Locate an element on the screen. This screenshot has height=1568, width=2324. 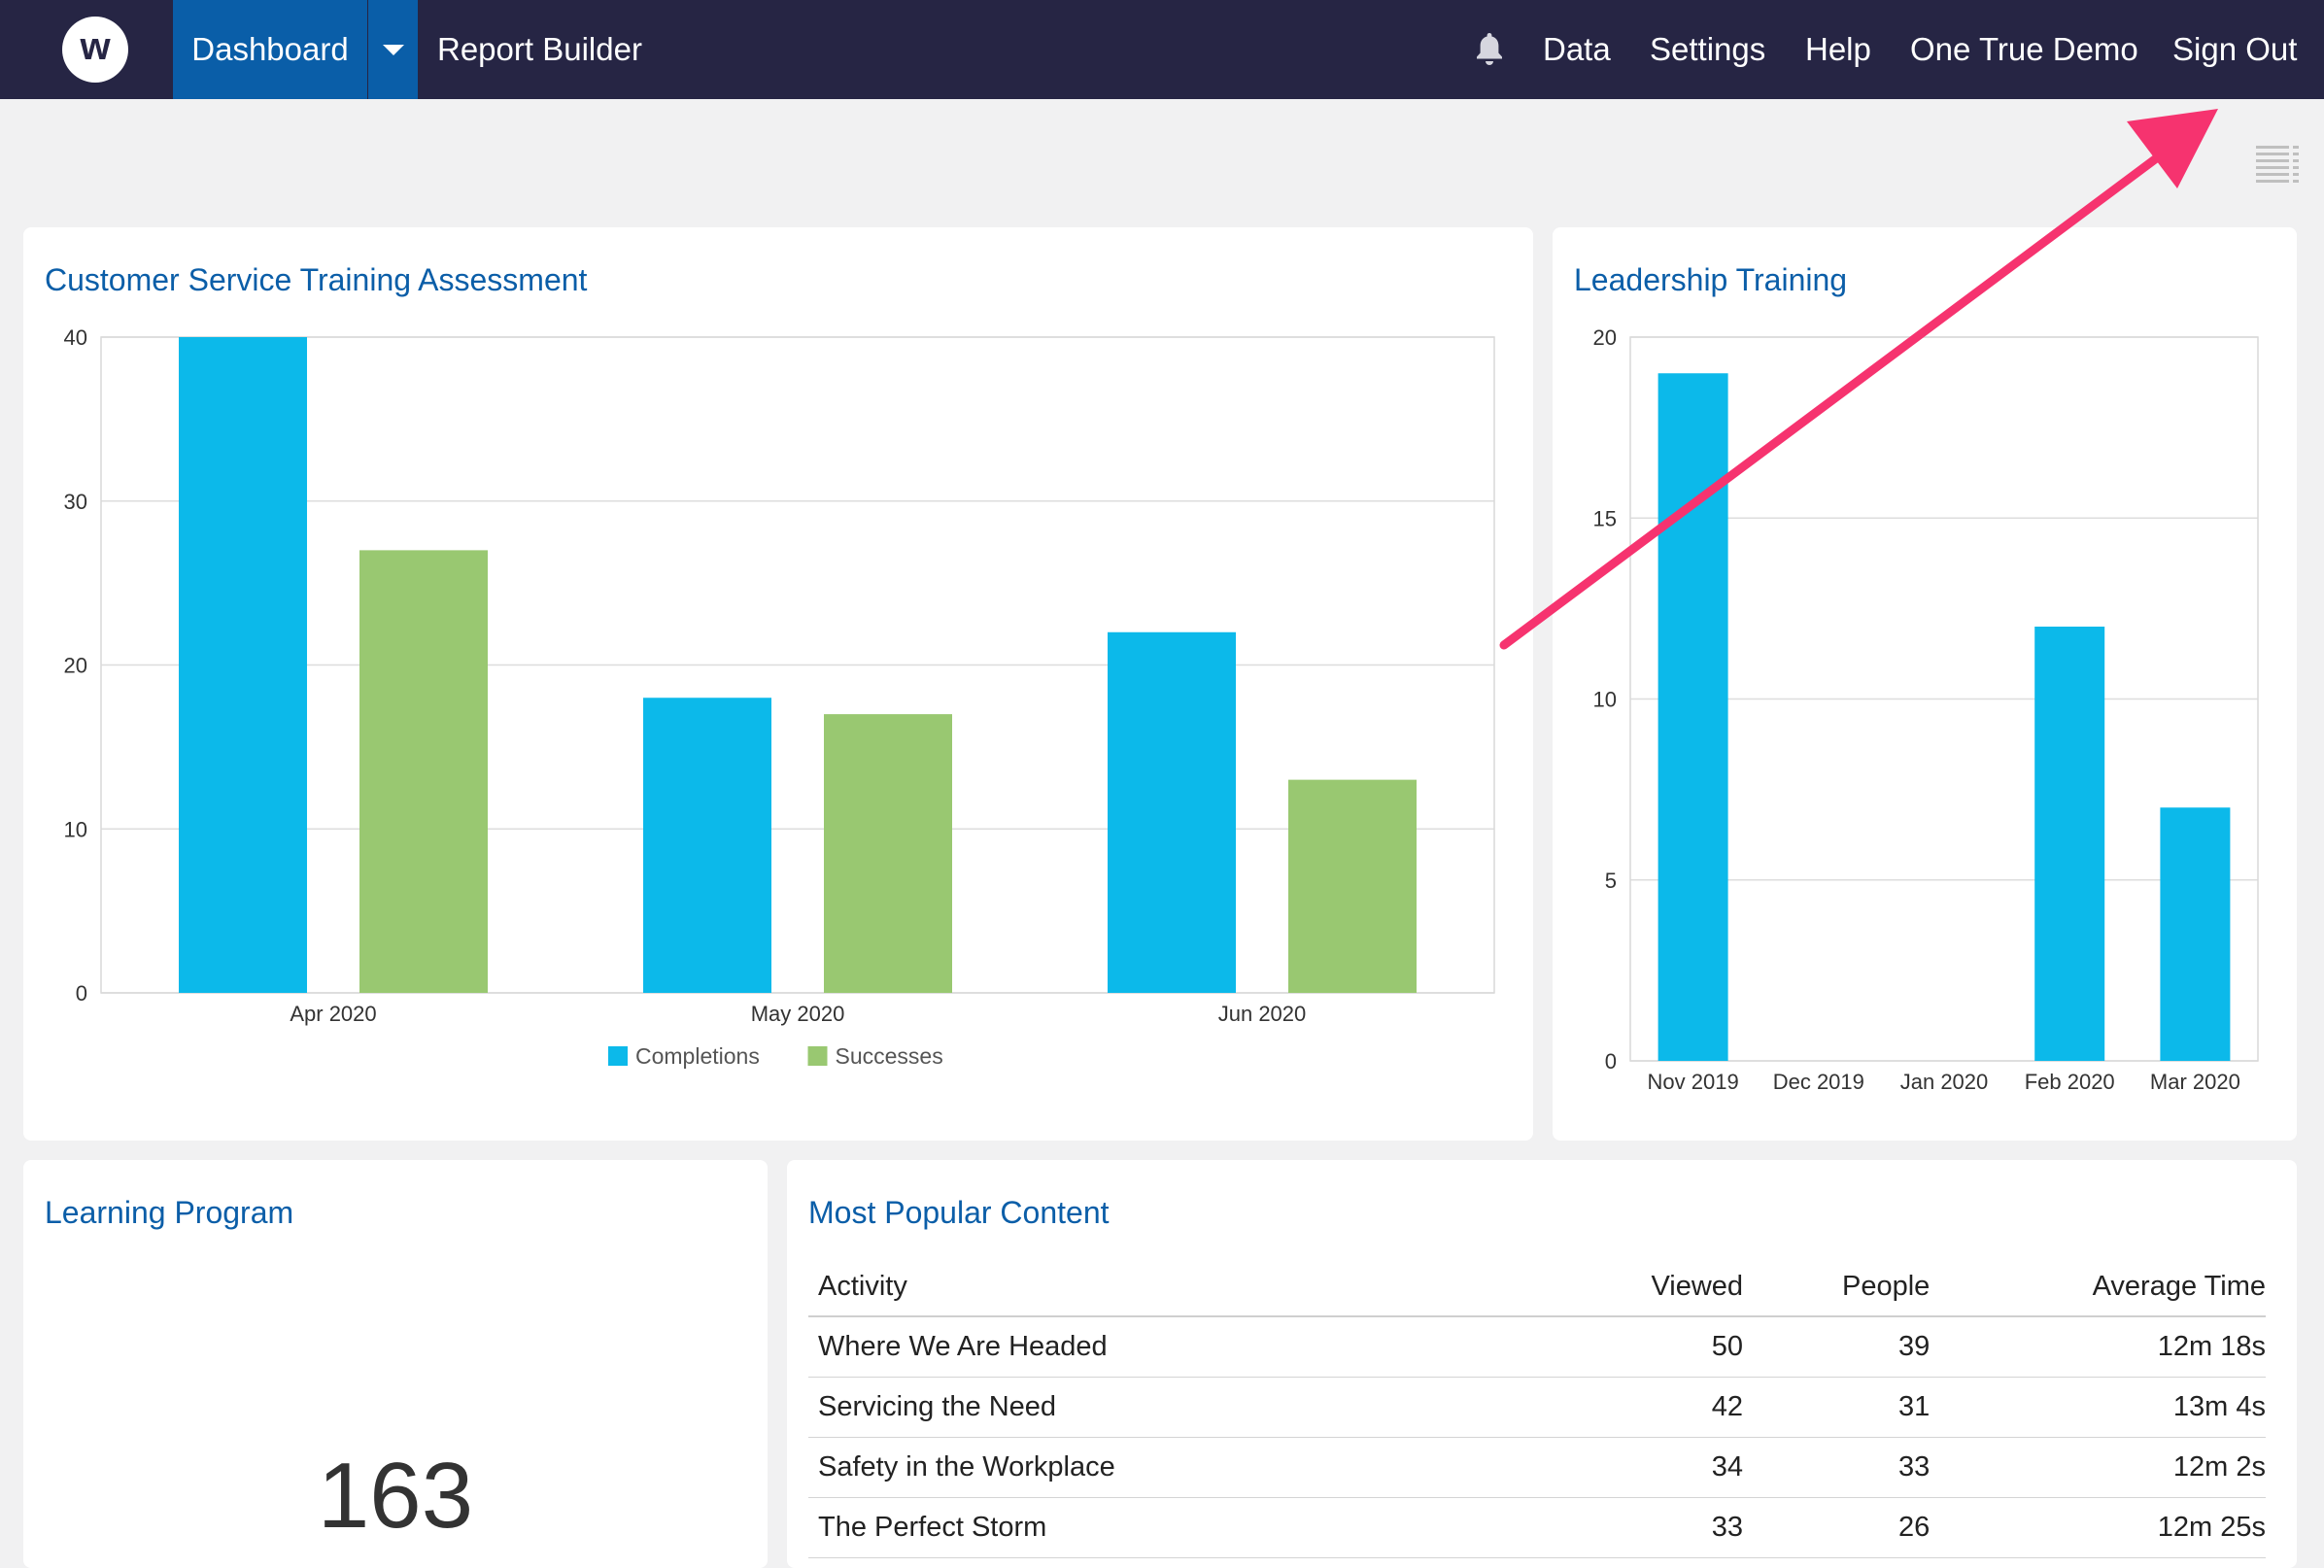
dashboard-dropdown-button is located at coordinates (393, 49).